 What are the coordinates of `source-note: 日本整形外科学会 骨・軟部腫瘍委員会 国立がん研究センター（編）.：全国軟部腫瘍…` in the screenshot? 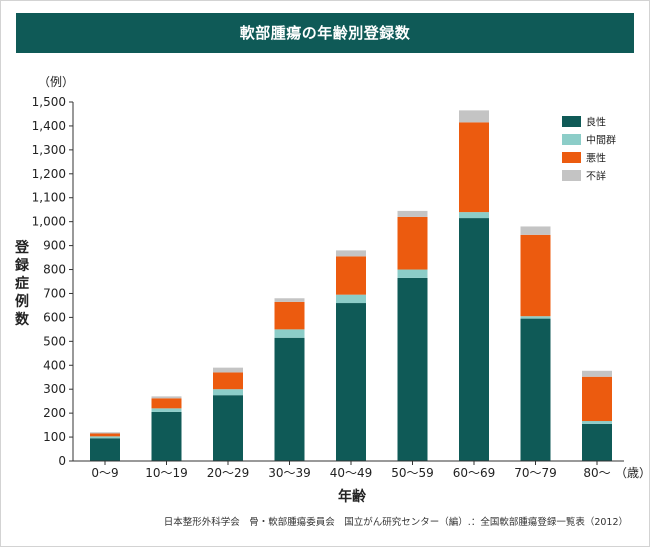 It's located at (395, 522).